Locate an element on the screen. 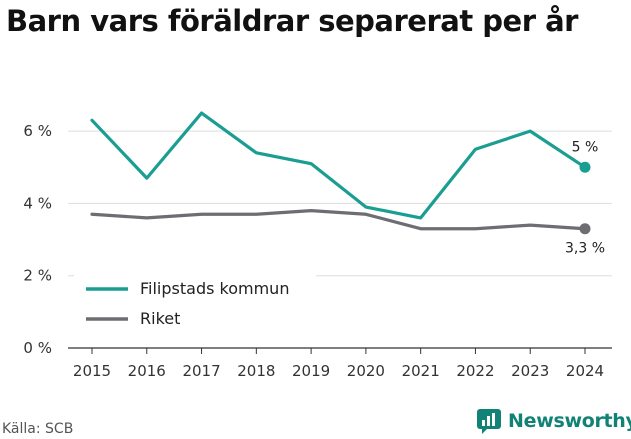 This screenshot has width=631, height=439. newsworthy-logo-icon is located at coordinates (489, 421).